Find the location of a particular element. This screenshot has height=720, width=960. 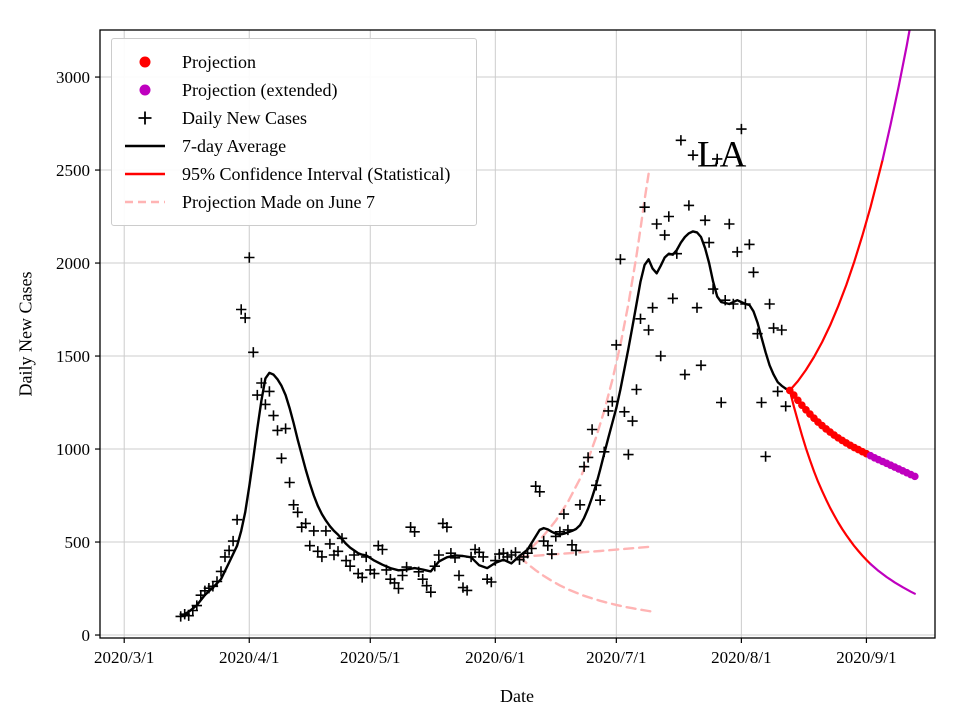

legend-item: Projection is located at coordinates (286, 62).